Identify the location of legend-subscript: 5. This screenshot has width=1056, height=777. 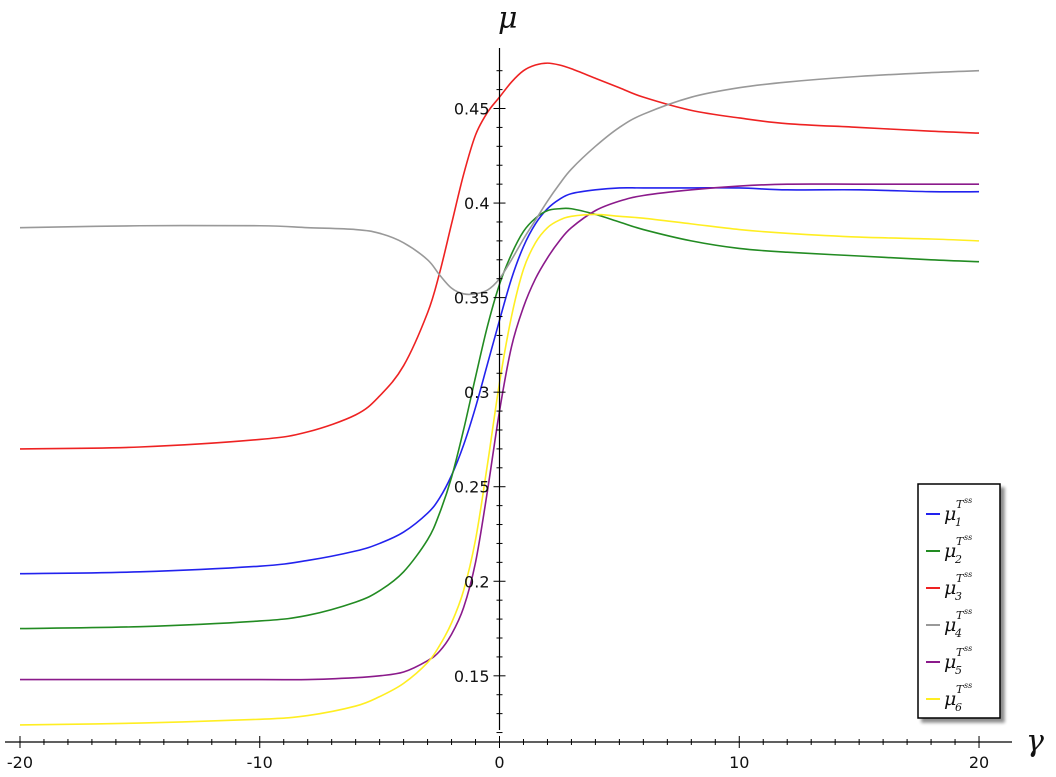
(958, 670).